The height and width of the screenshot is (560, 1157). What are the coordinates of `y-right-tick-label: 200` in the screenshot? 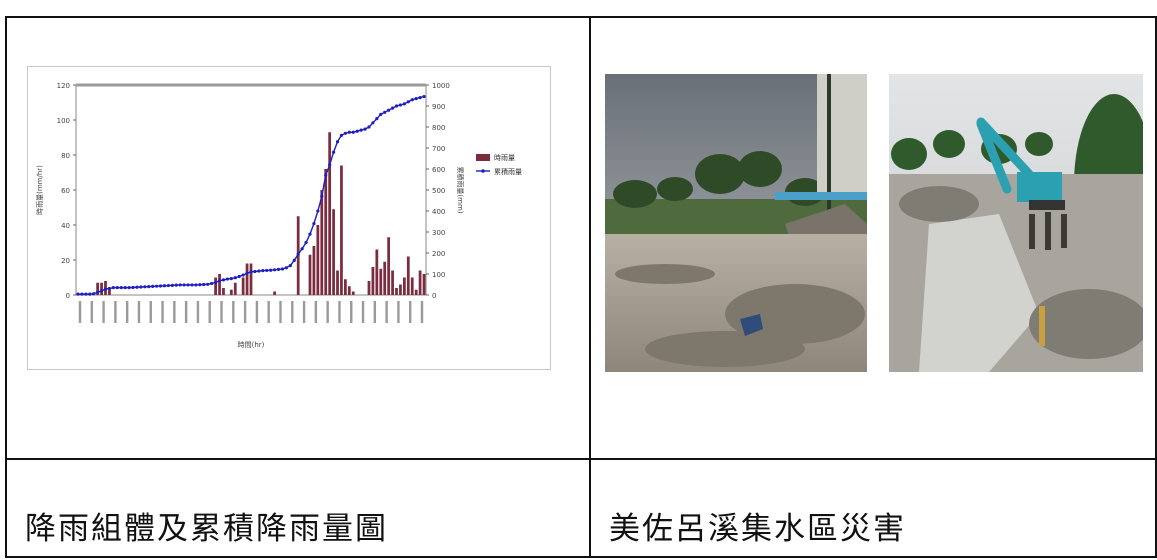 It's located at (438, 254).